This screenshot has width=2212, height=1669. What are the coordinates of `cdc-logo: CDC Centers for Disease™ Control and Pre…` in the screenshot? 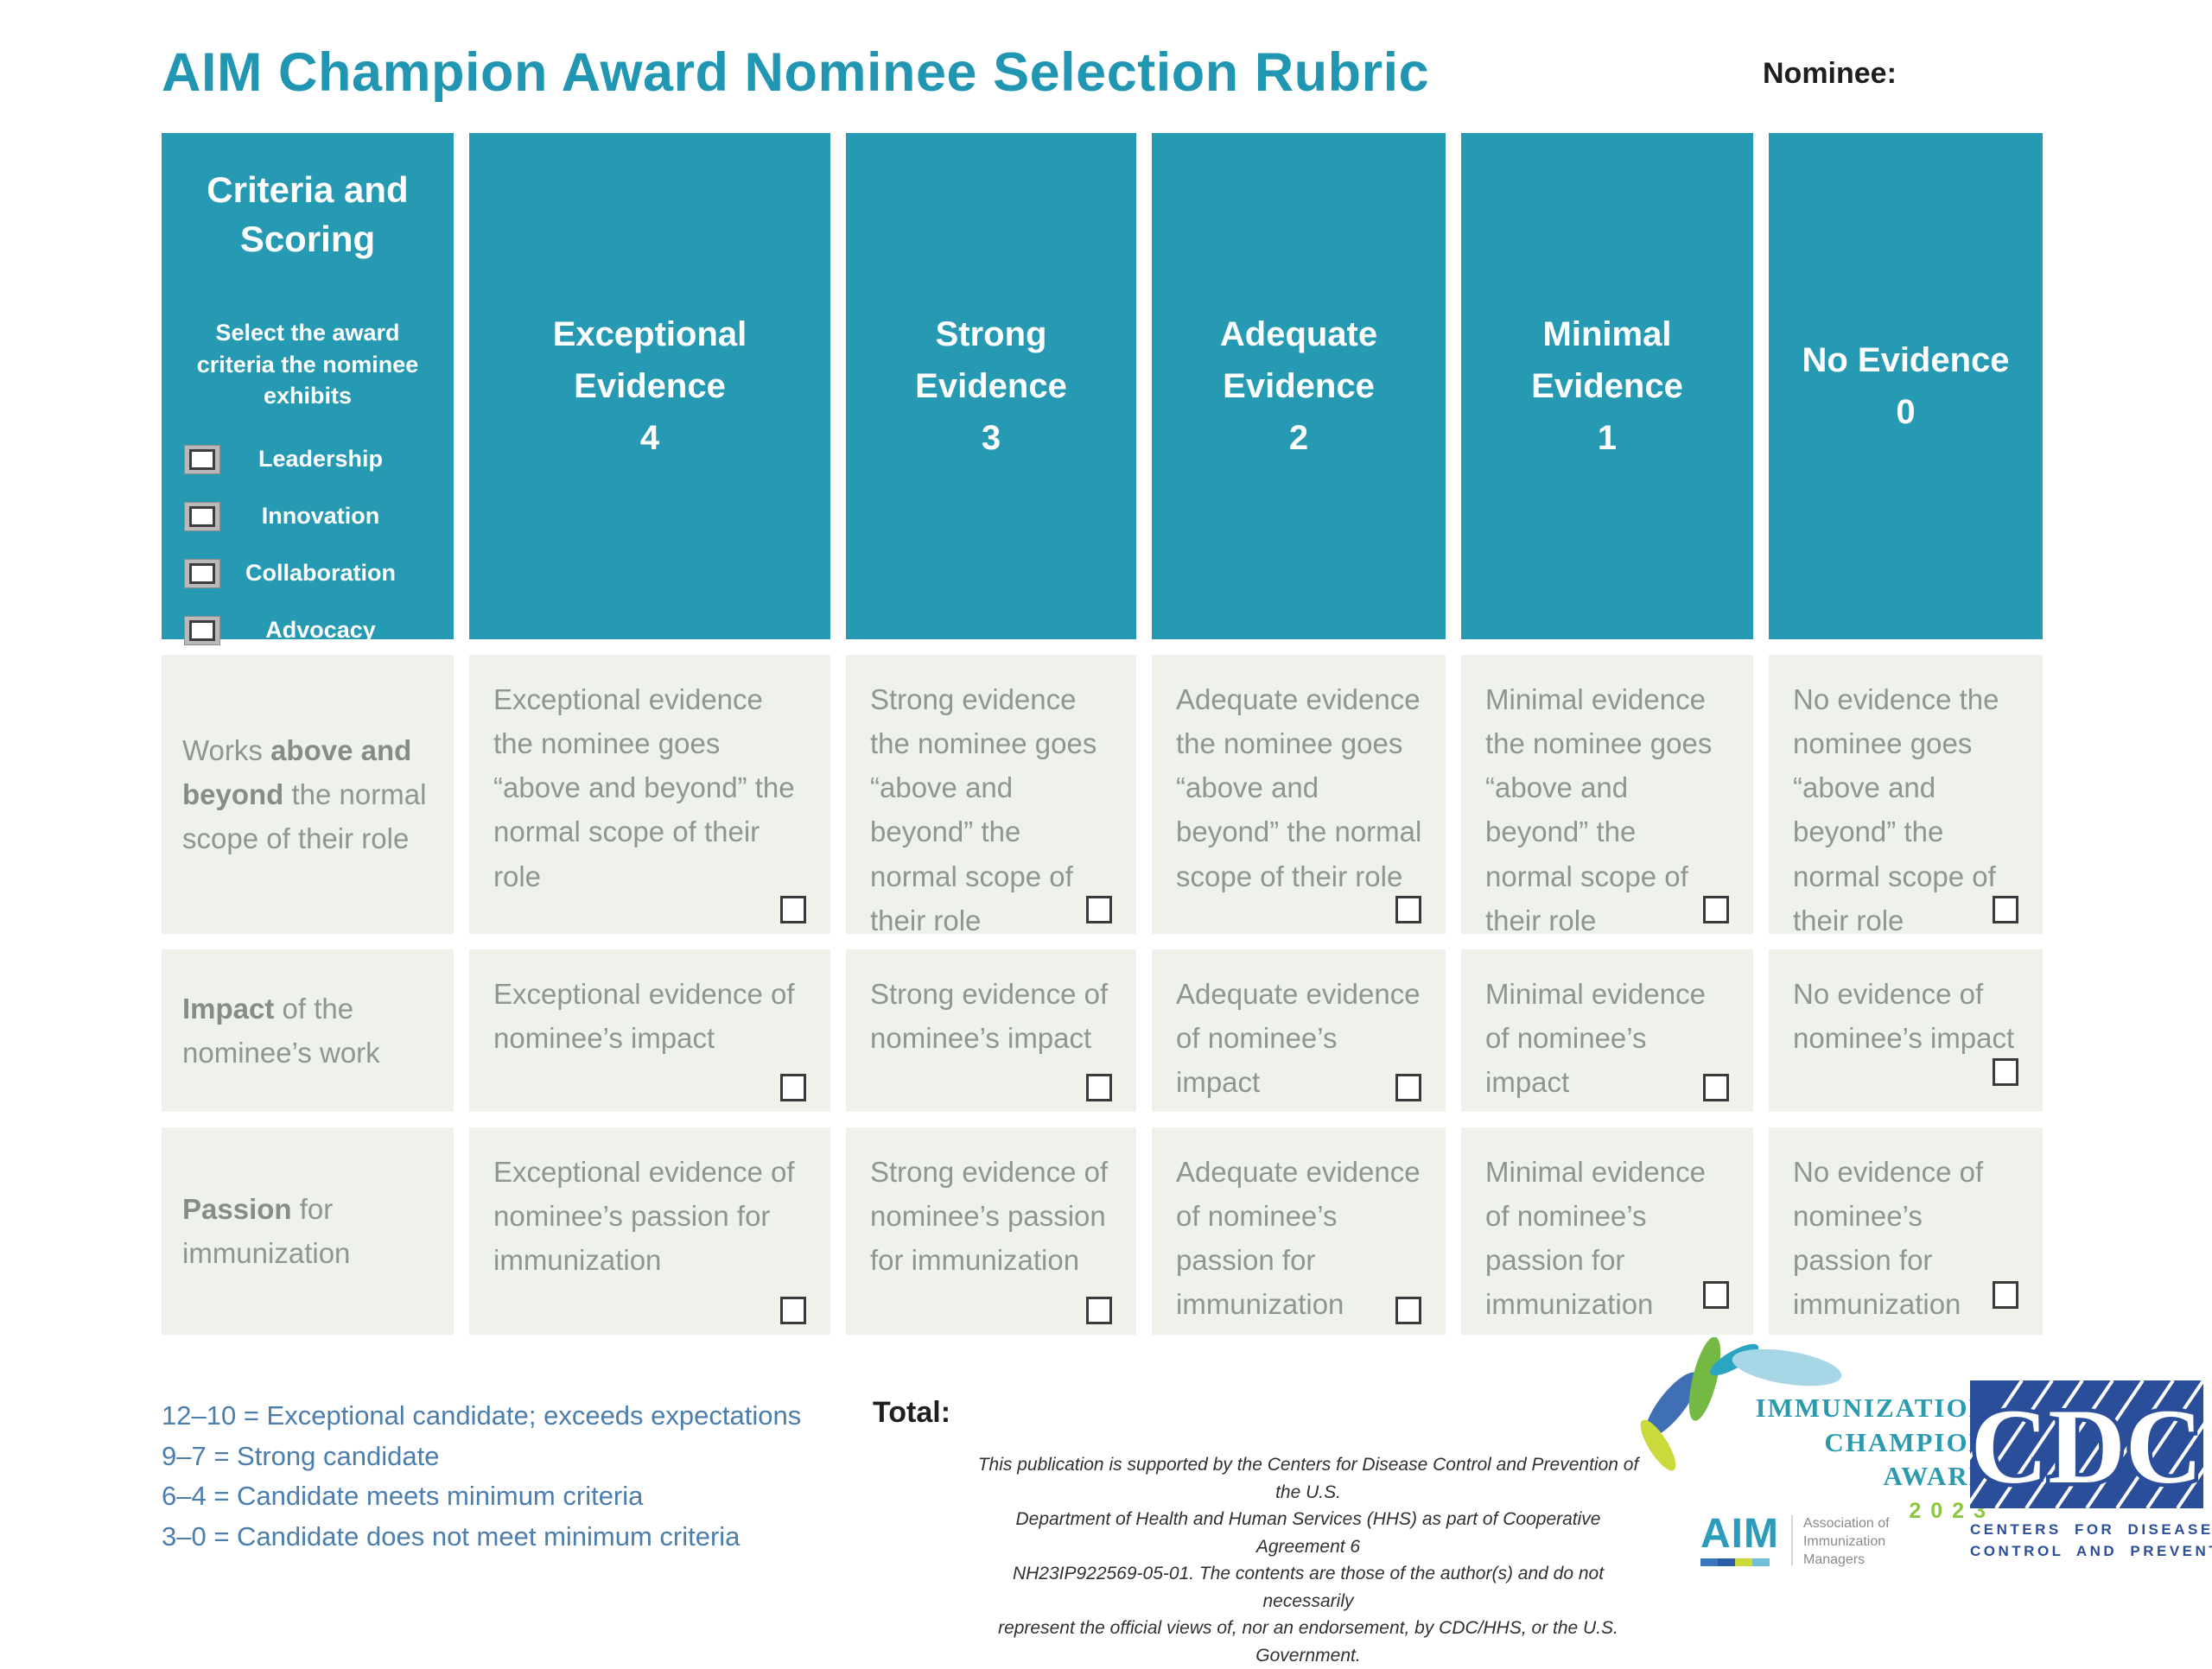 It's located at (2073, 1470).